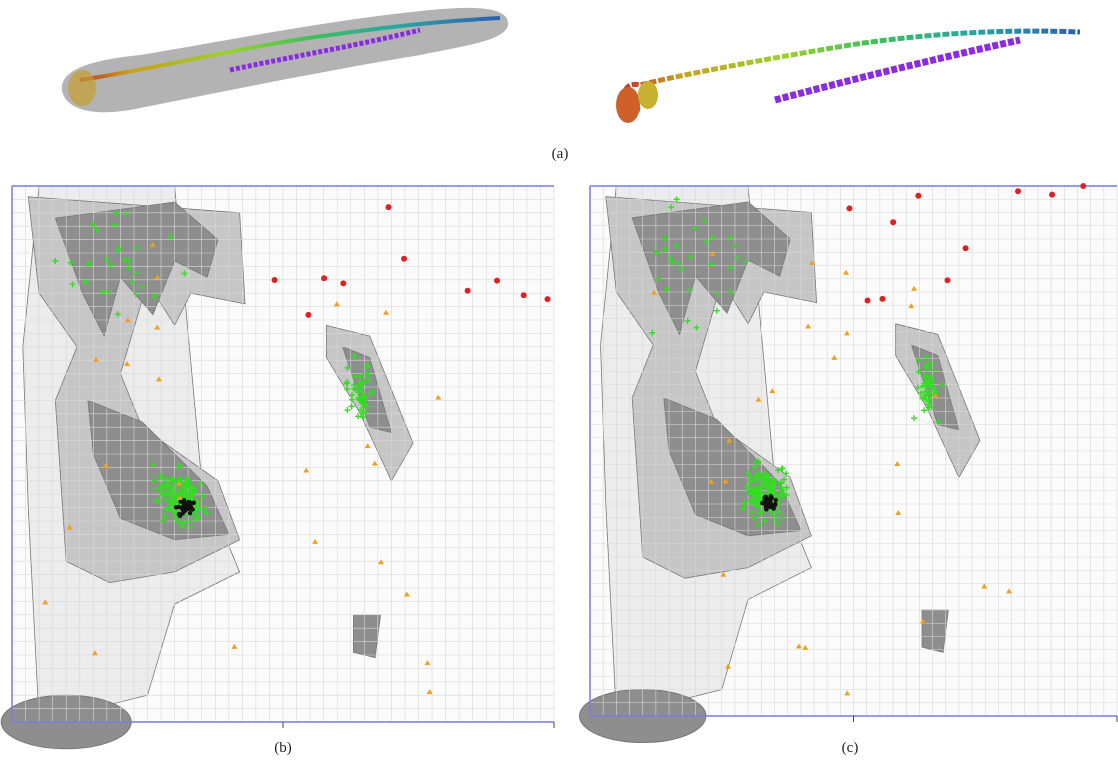  What do you see at coordinates (848, 75) in the screenshot?
I see `protein-ribbon` at bounding box center [848, 75].